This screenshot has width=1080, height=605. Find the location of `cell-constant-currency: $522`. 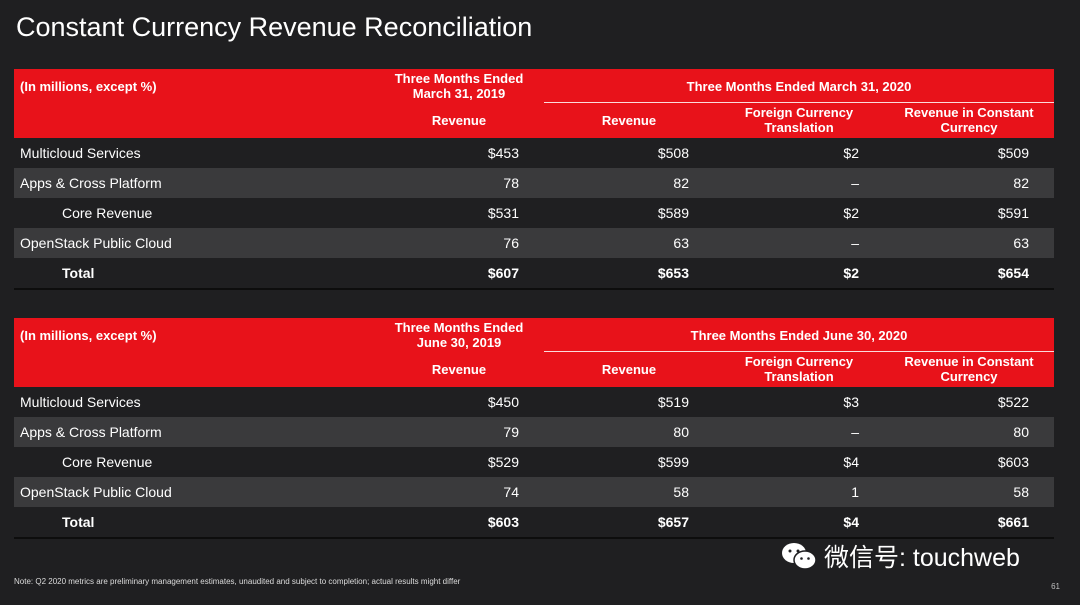

cell-constant-currency: $522 is located at coordinates (1013, 402).